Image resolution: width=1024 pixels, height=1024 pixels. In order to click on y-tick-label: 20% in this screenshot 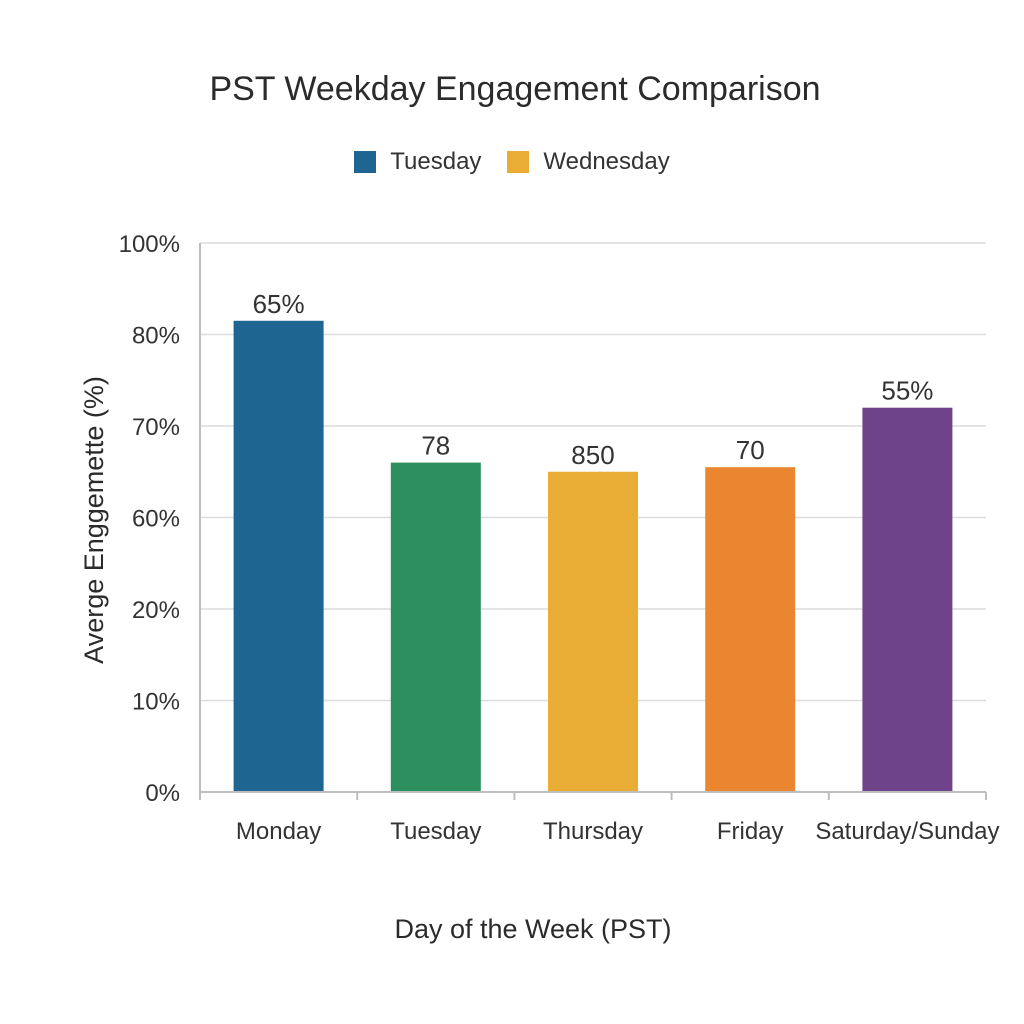, I will do `click(156, 610)`.